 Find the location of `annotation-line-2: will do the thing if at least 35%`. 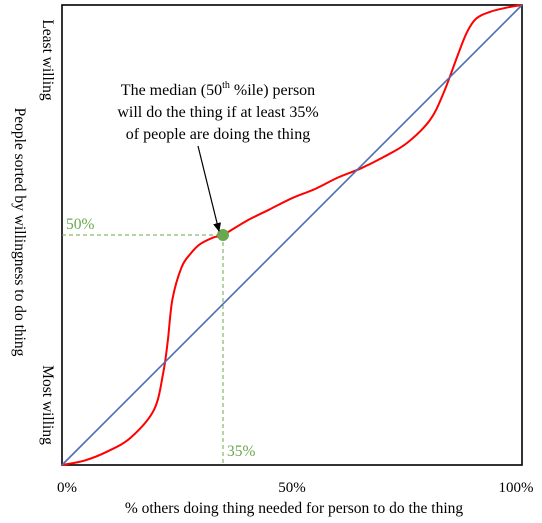

annotation-line-2: will do the thing if at least 35% is located at coordinates (217, 112).